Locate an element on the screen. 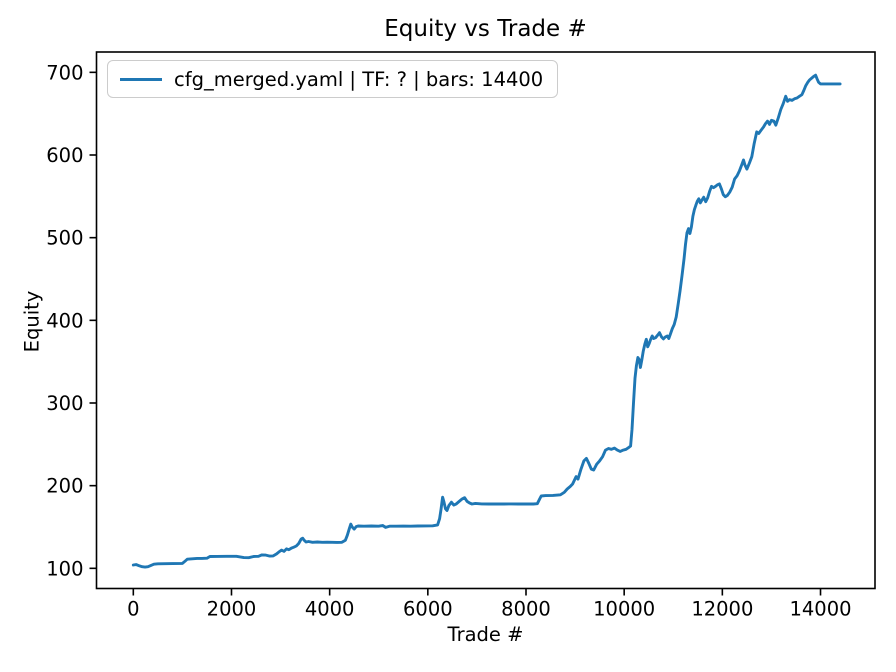  y-tick-label: 500 is located at coordinates (64, 238).